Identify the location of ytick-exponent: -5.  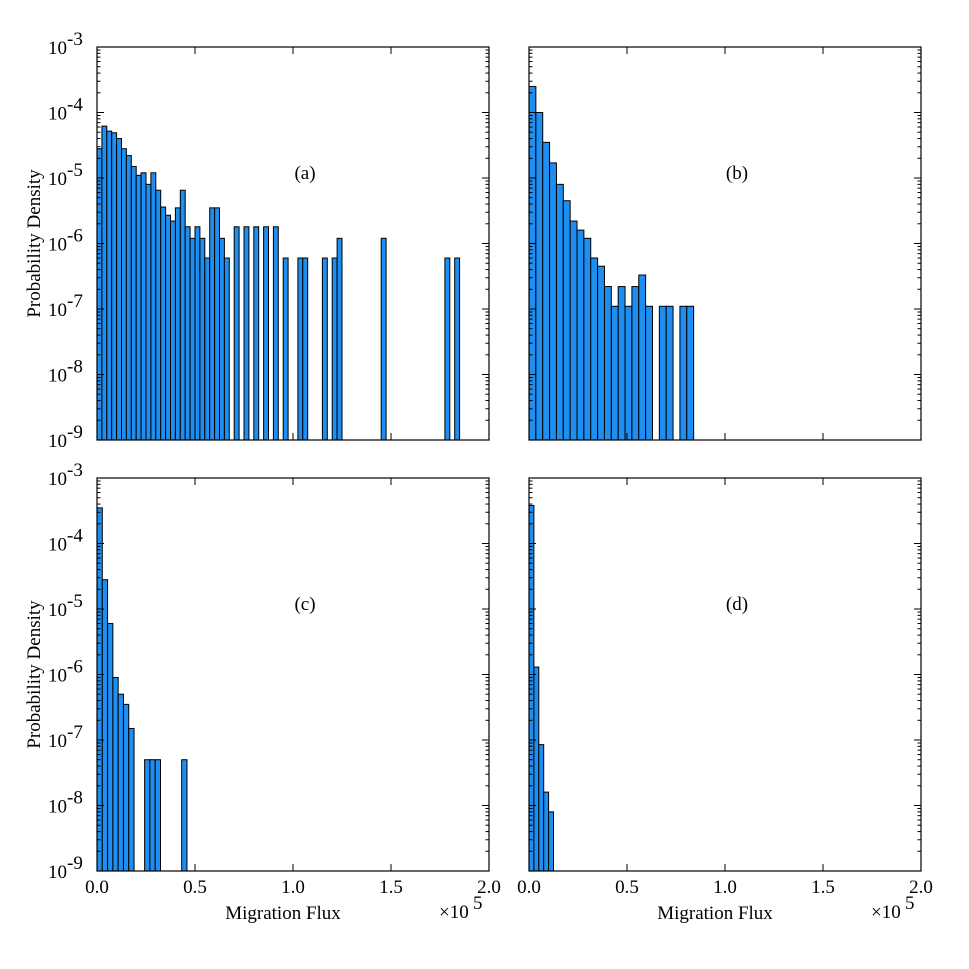
(75, 170).